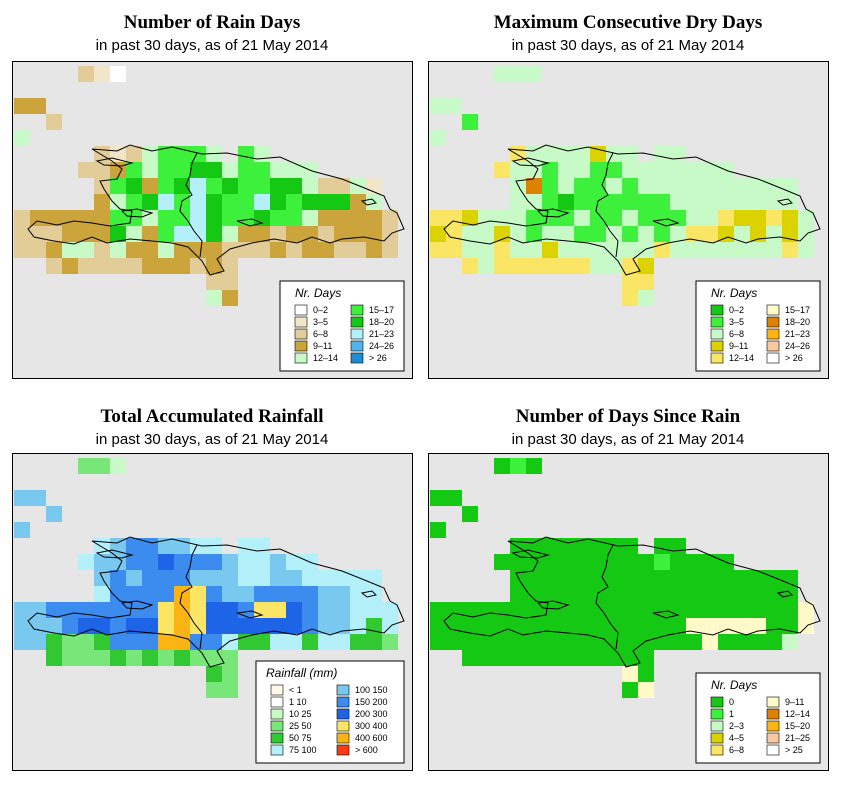 This screenshot has width=853, height=793. Describe the element at coordinates (216, 210) in the screenshot. I see `coastline` at that location.